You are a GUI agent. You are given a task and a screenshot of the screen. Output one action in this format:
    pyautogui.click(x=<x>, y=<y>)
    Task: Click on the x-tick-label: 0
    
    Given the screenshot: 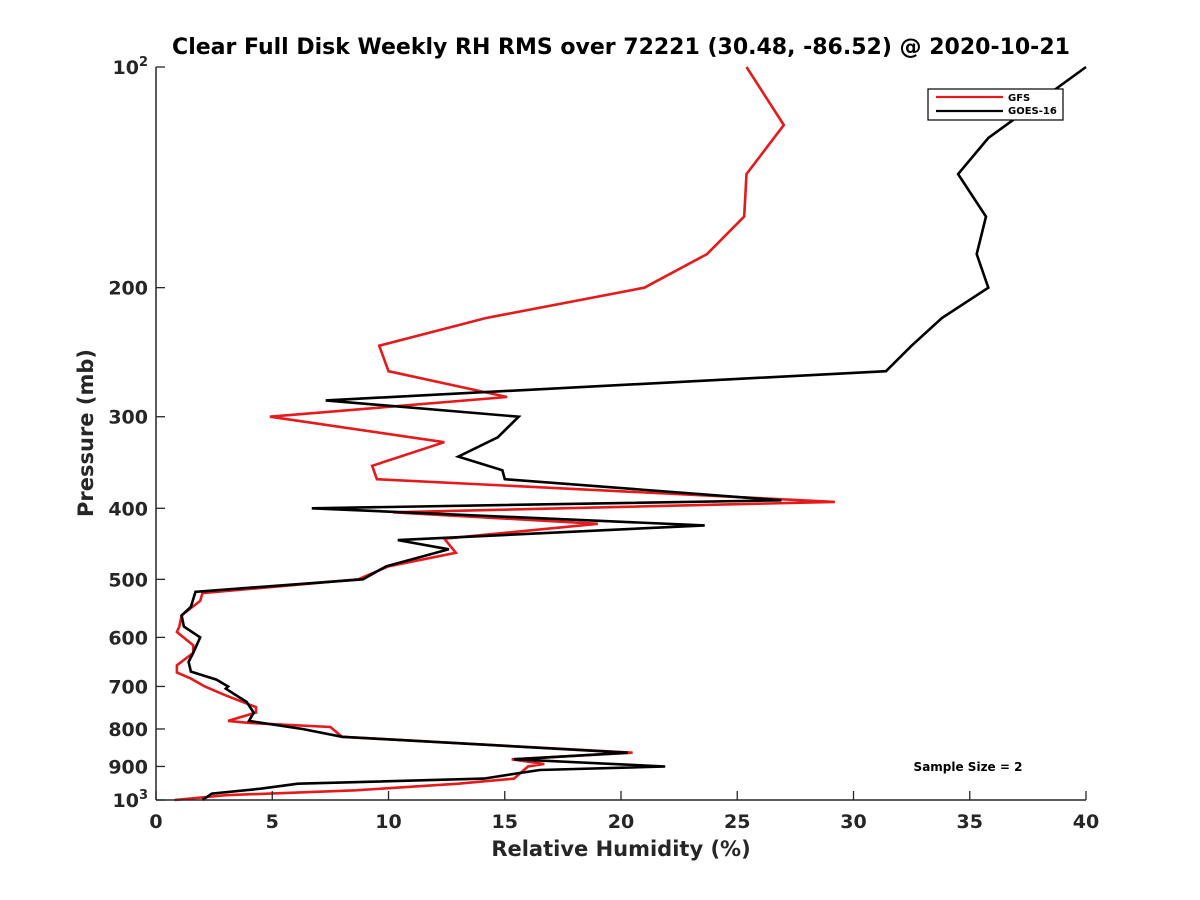 What is the action you would take?
    pyautogui.click(x=155, y=822)
    